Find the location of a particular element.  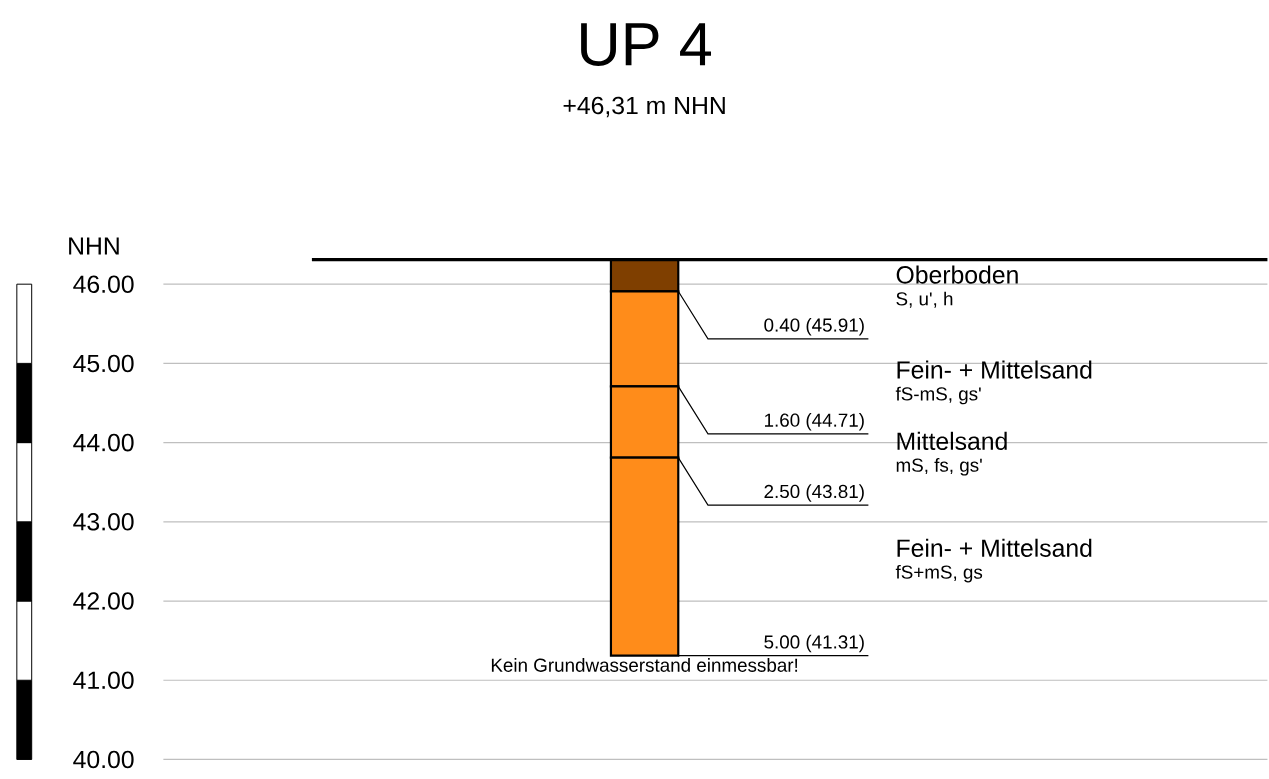

annotation: fS-mS, gs' is located at coordinates (938, 395).